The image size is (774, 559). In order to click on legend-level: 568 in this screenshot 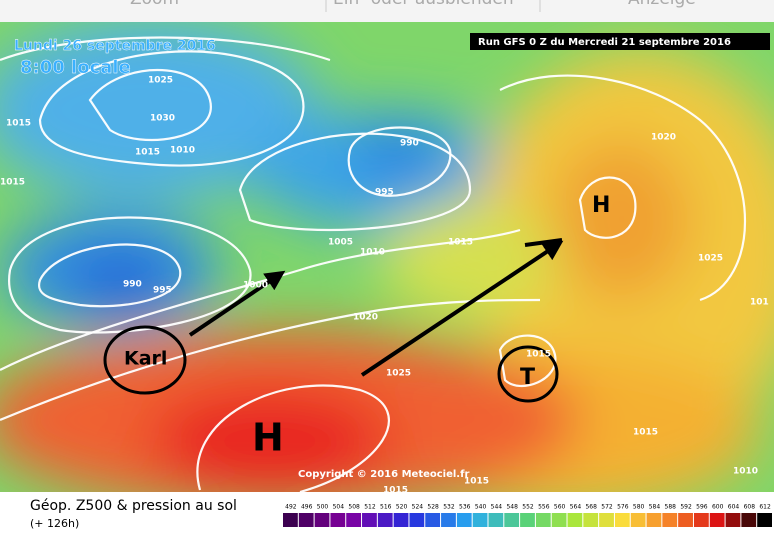, I will do `click(591, 507)`.